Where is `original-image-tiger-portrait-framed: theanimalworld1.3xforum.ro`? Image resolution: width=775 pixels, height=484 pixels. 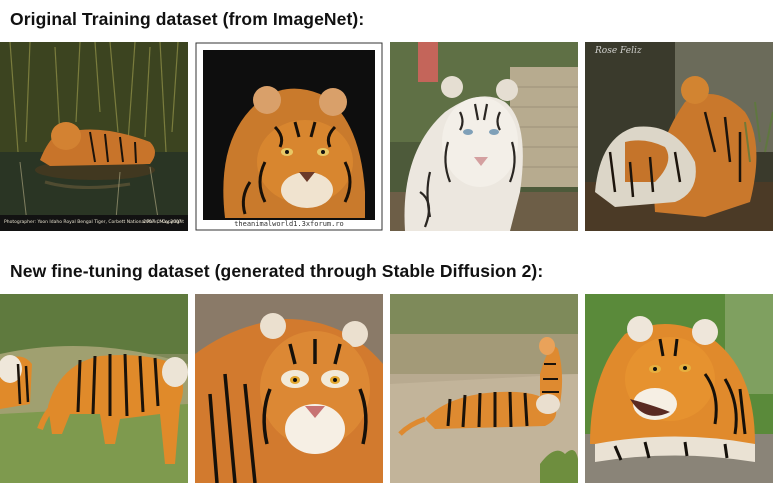 original-image-tiger-portrait-framed: theanimalworld1.3xforum.ro is located at coordinates (289, 136).